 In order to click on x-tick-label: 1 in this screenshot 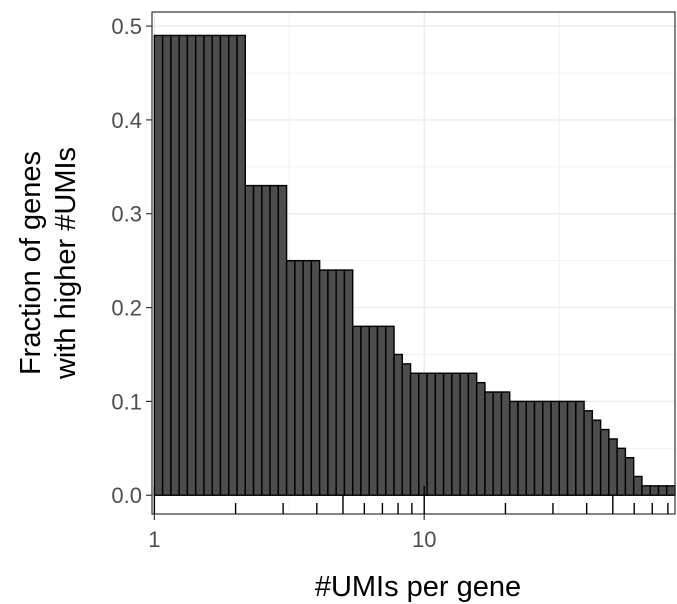, I will do `click(154, 539)`.